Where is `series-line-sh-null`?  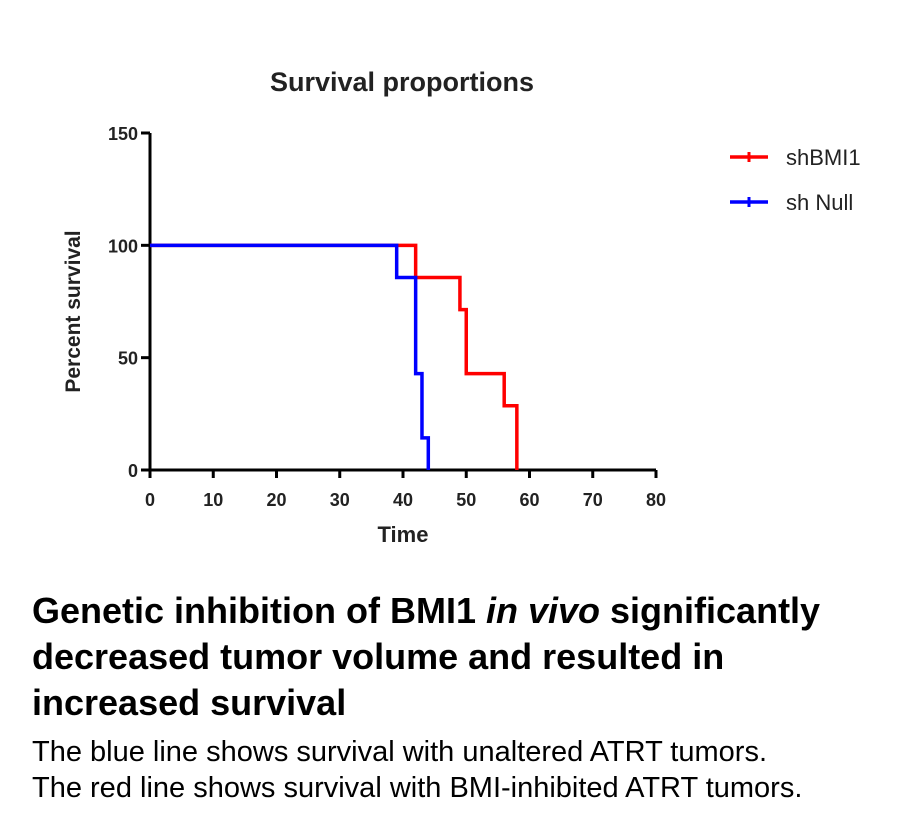 series-line-sh-null is located at coordinates (290, 356).